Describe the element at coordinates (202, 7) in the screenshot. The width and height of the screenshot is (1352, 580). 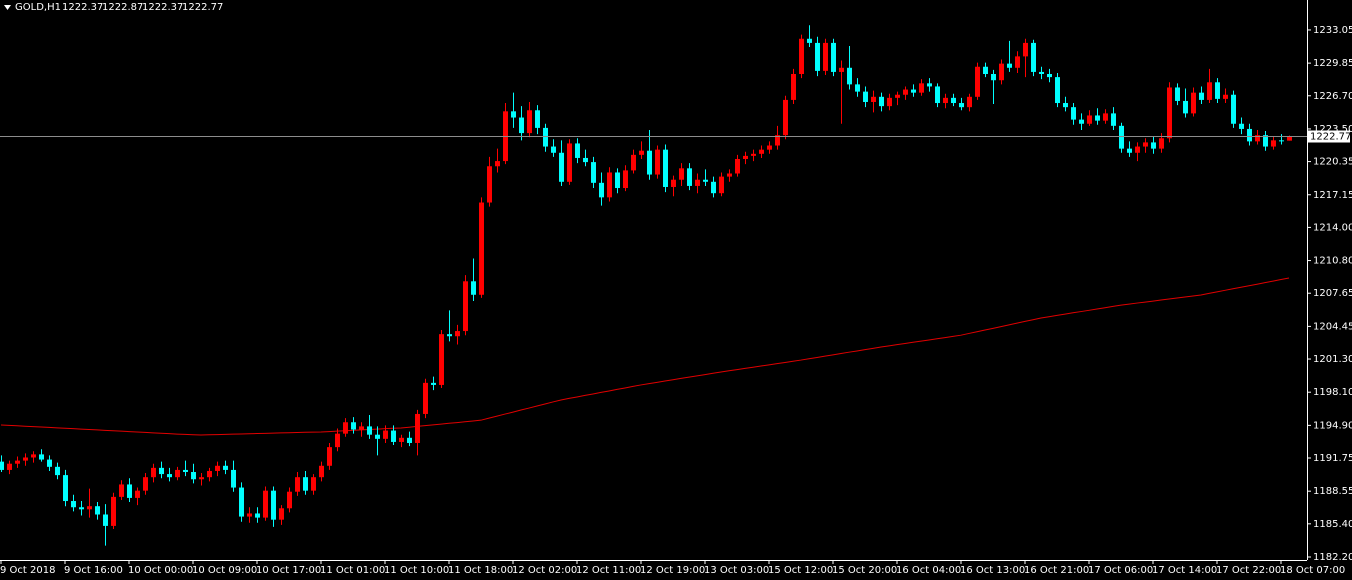
I see `header-close: 1222.77` at that location.